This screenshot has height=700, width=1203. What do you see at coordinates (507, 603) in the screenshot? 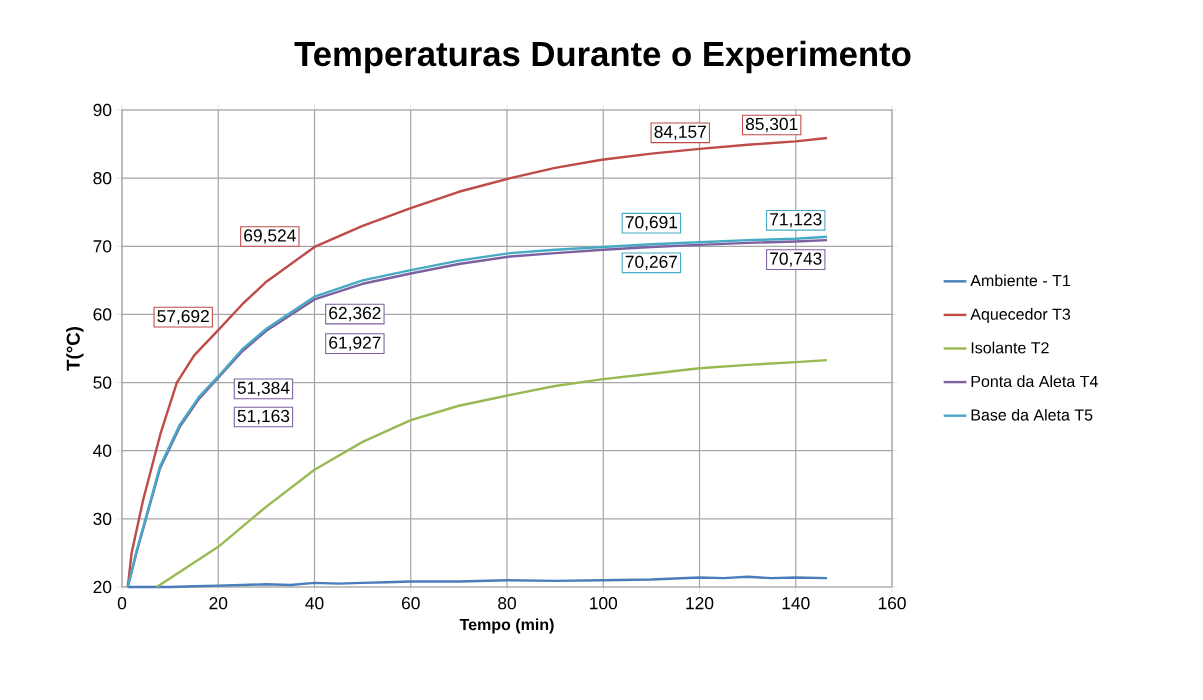
I see `x-tick-label: 80` at bounding box center [507, 603].